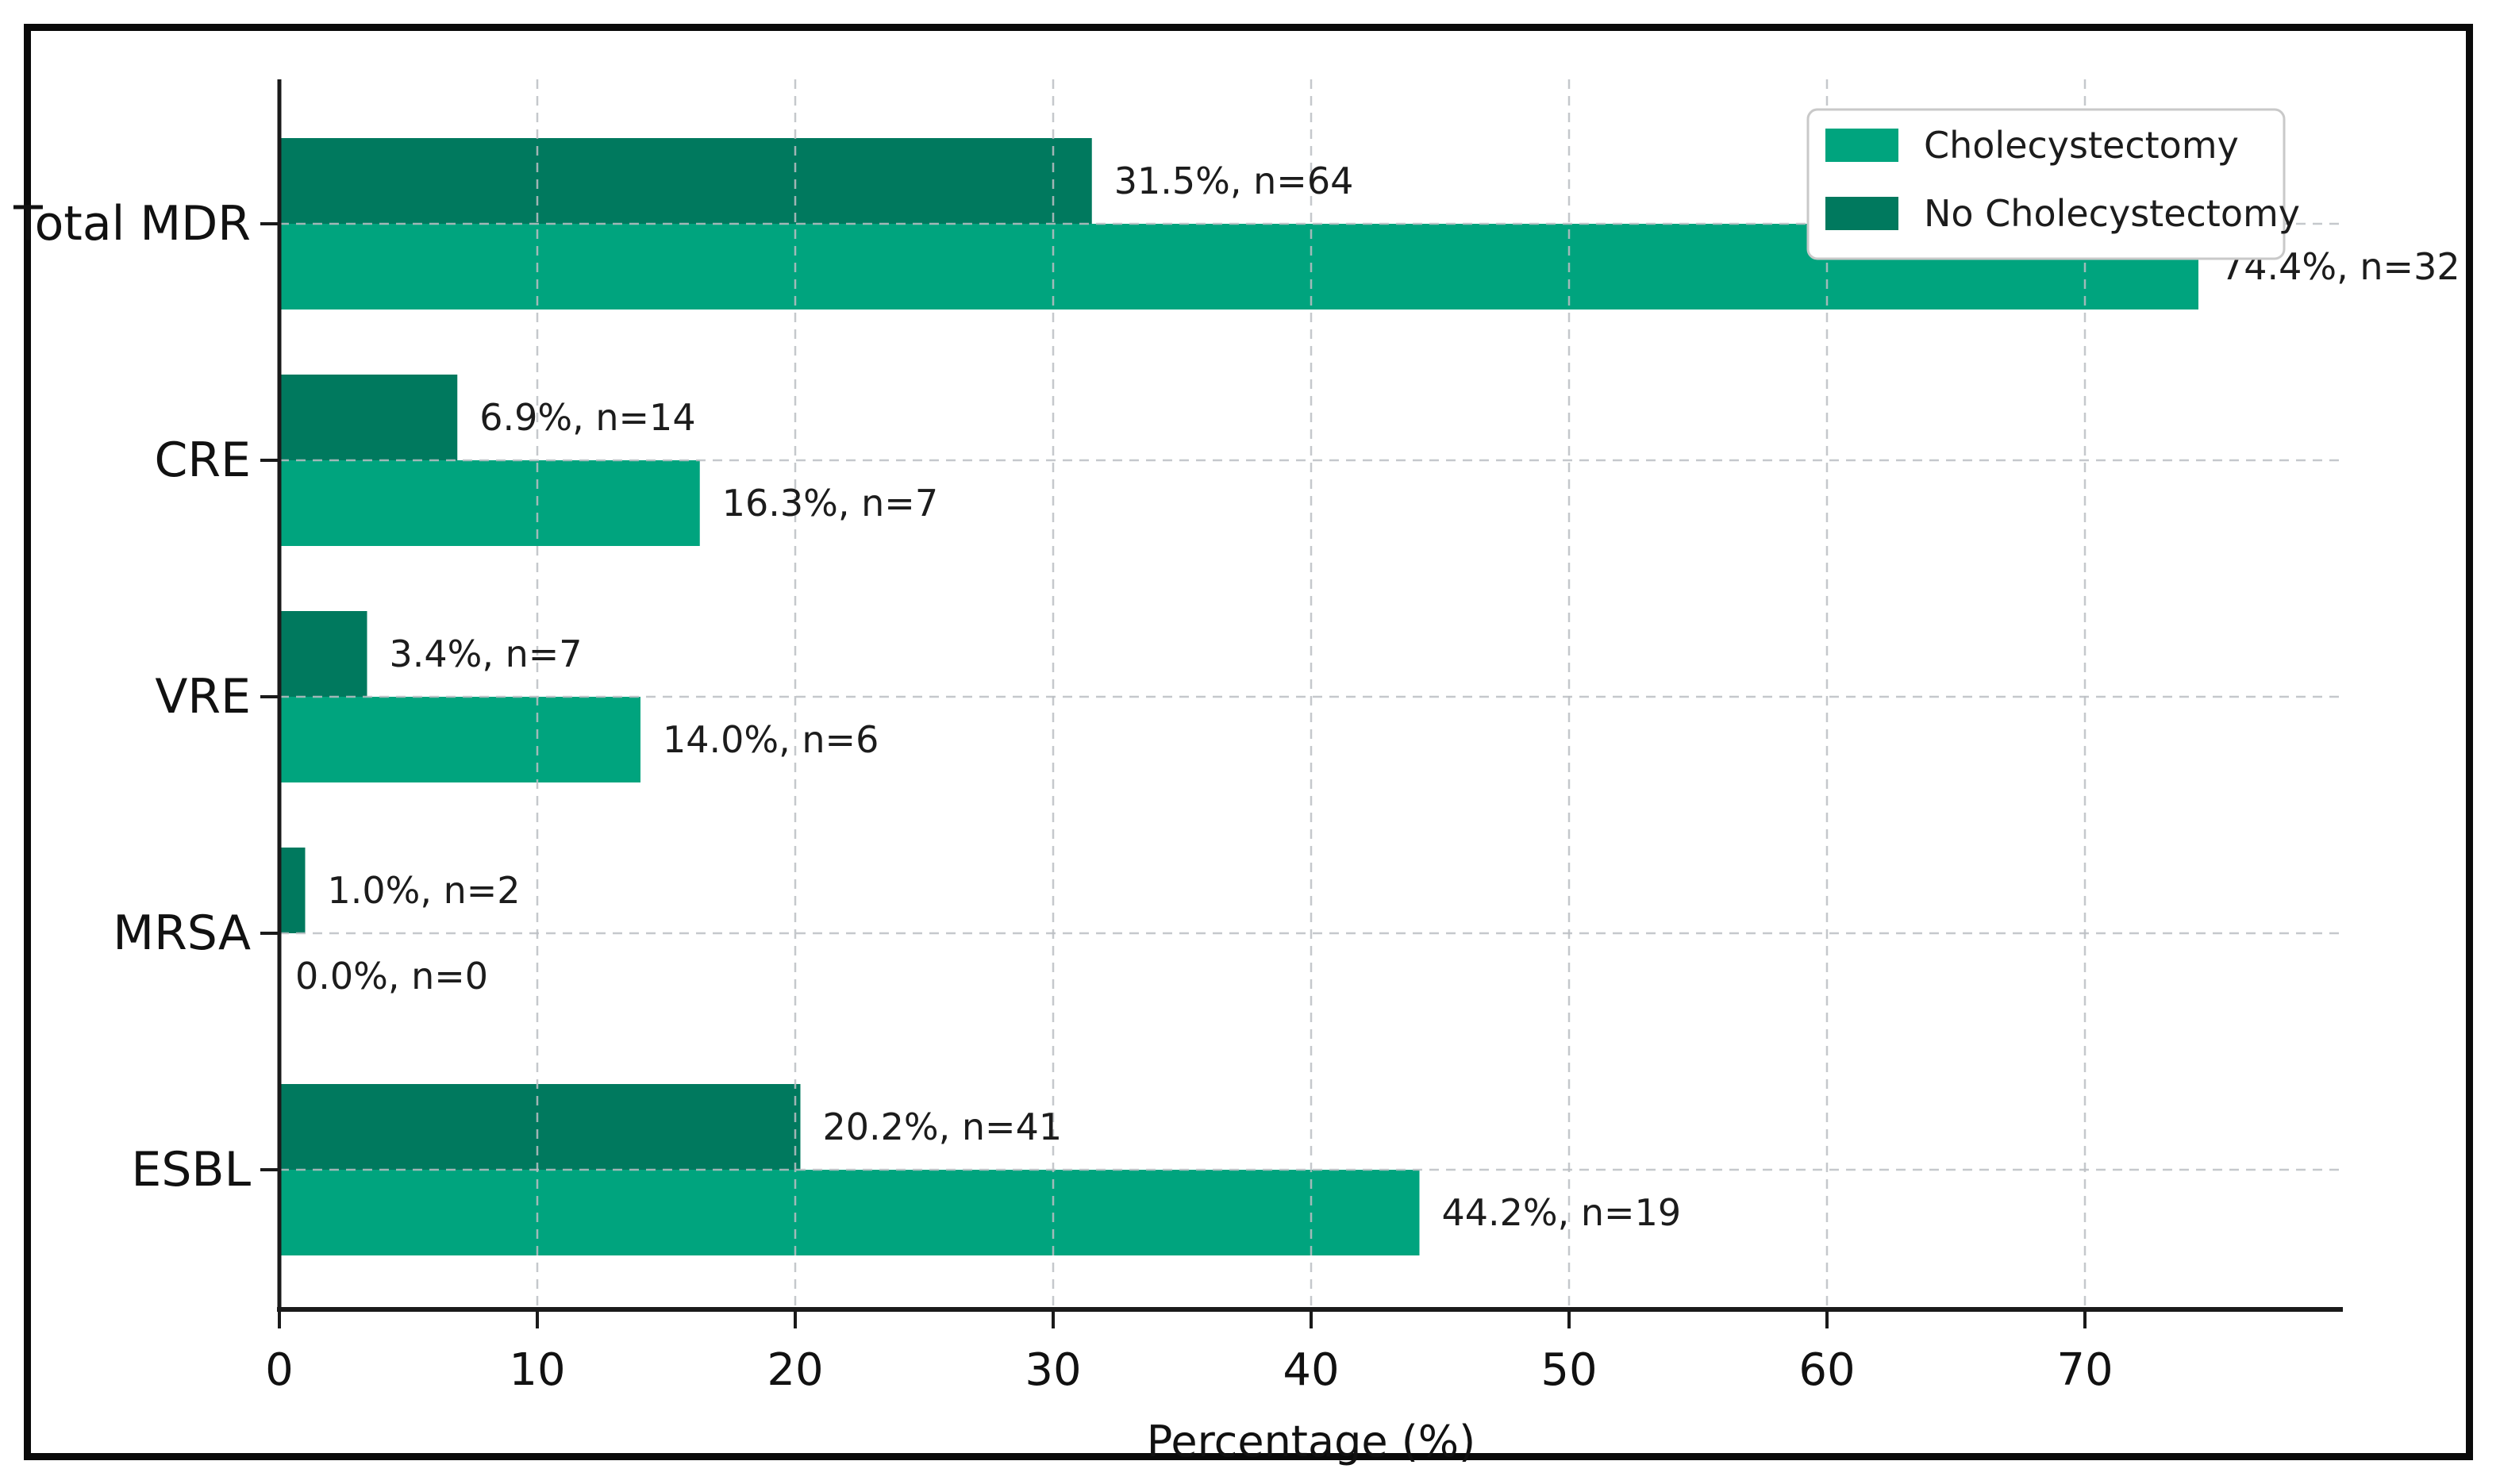 The height and width of the screenshot is (1484, 2500). What do you see at coordinates (1826, 1370) in the screenshot?
I see `x-tick-label: 60` at bounding box center [1826, 1370].